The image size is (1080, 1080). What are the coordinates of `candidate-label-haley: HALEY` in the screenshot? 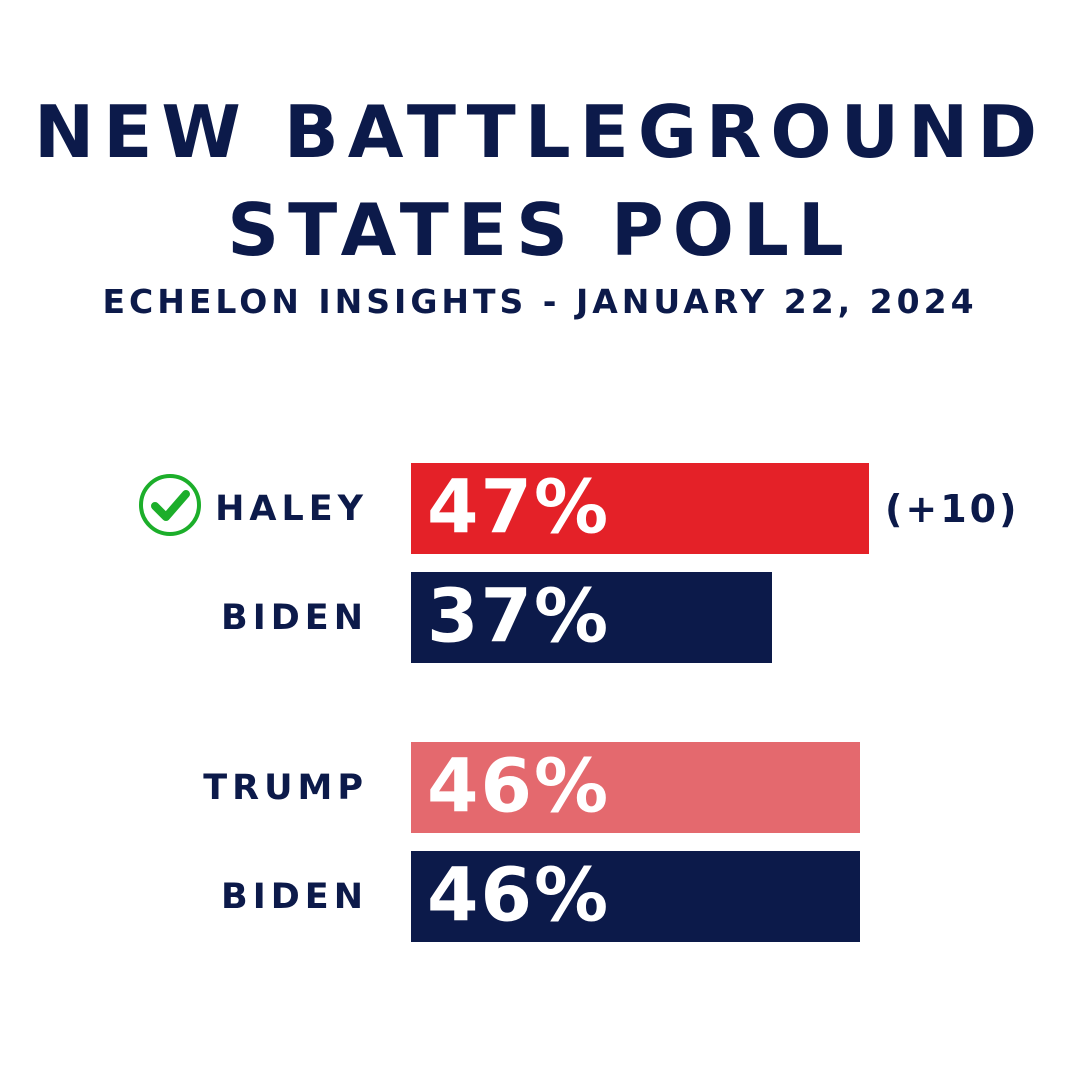 It's located at (291, 509).